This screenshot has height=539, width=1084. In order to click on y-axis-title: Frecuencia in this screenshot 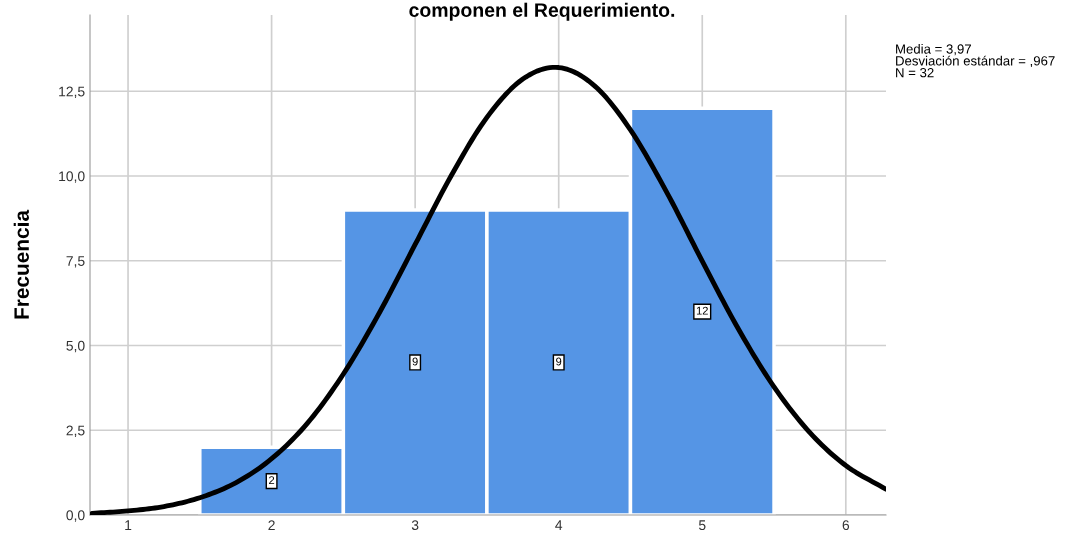, I will do `click(21, 264)`.